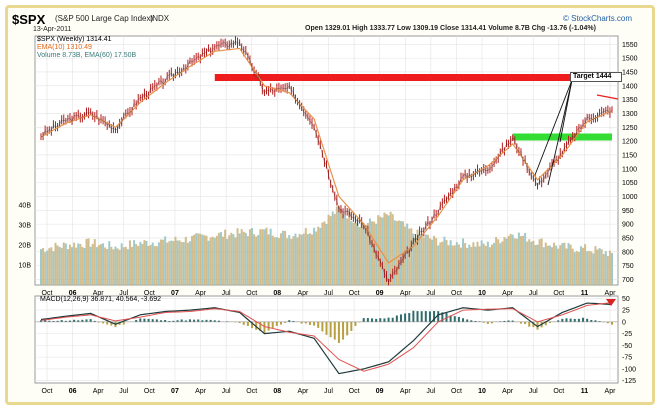  I want to click on macd-x-tick: 07, so click(175, 391).